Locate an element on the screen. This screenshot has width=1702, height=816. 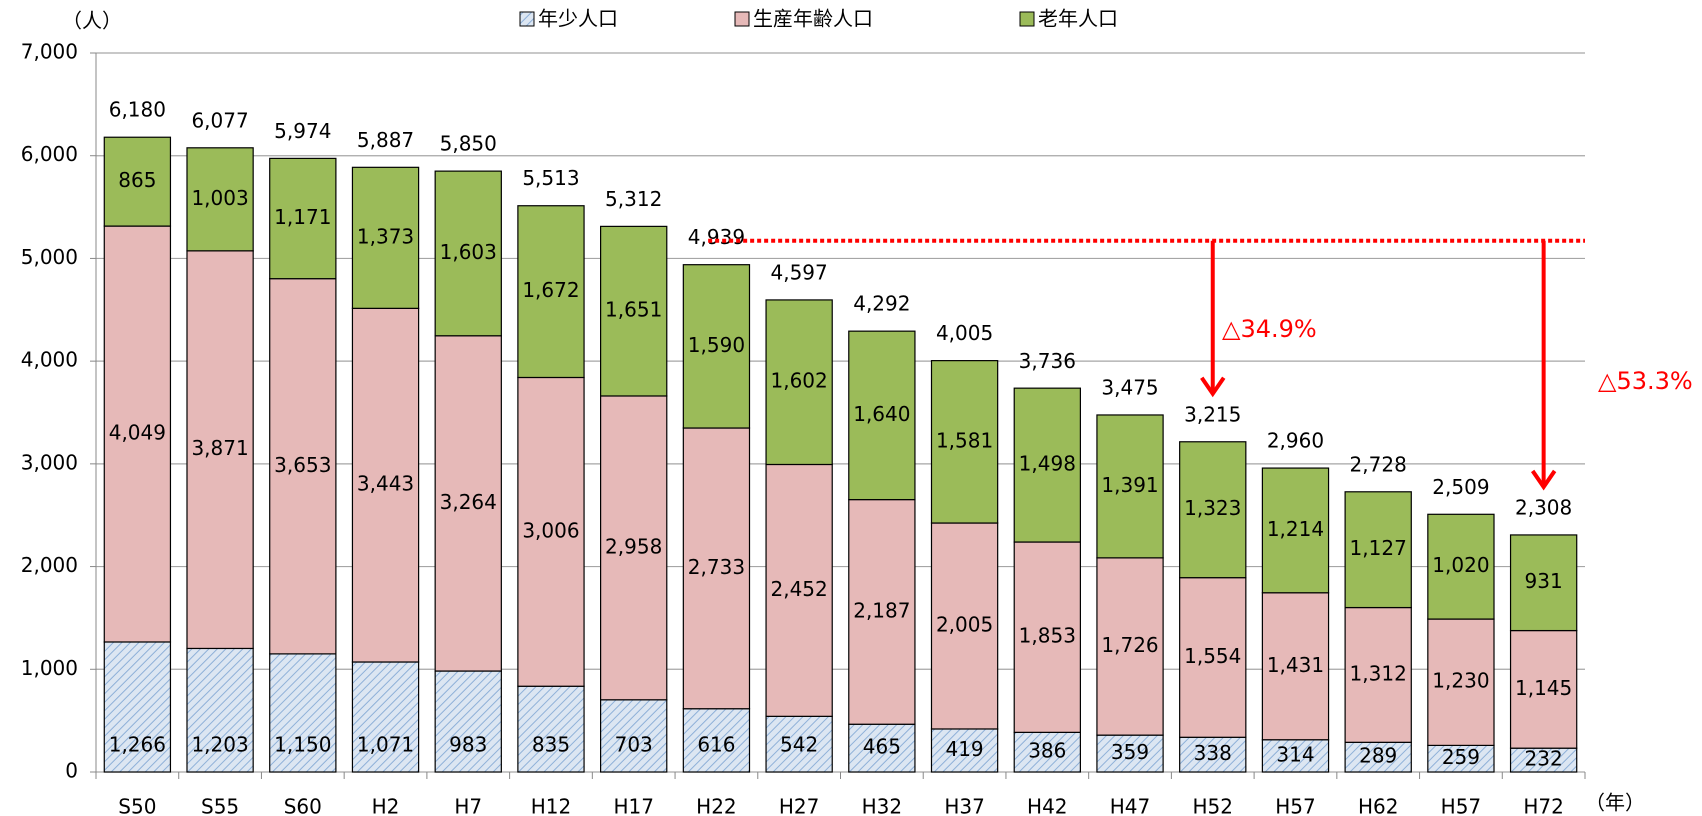
y-tick-label: 0 is located at coordinates (71, 771).